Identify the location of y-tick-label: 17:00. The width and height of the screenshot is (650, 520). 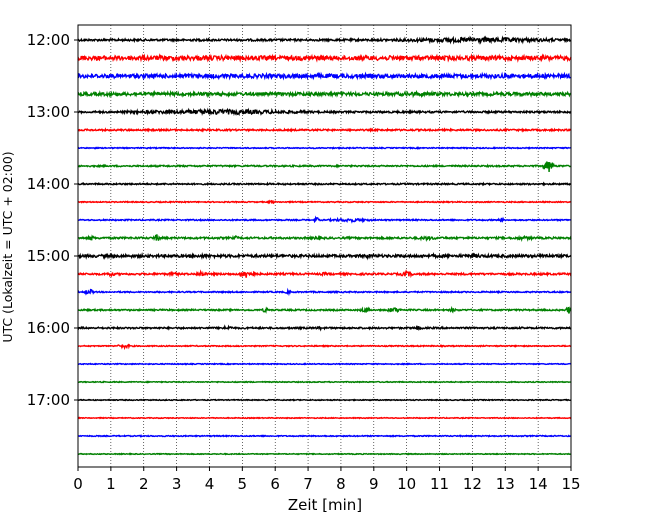
(48, 400).